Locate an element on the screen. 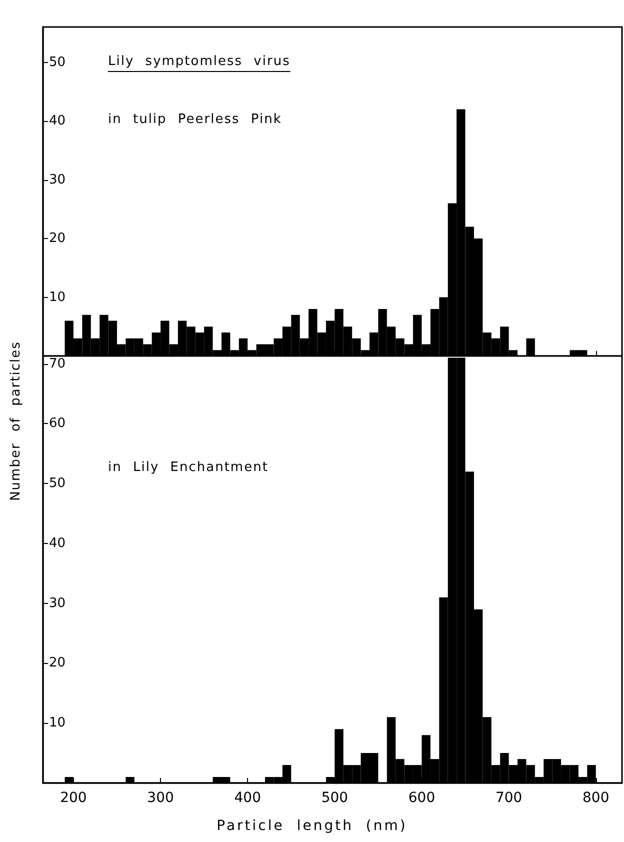  x-tick-label: 600 is located at coordinates (422, 798).